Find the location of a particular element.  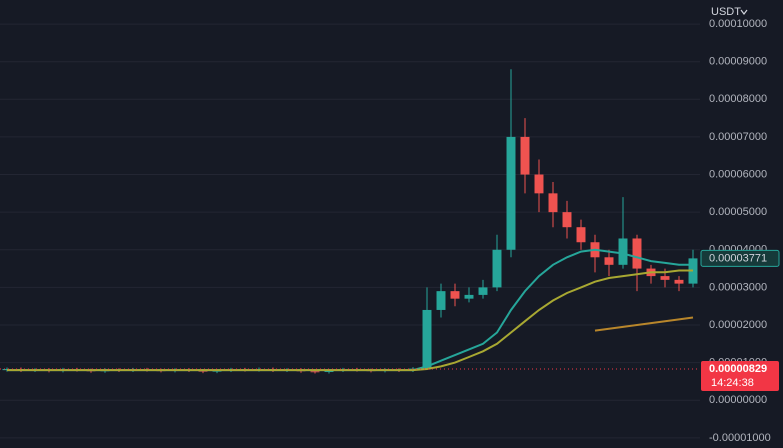

y-tick-label: 0.00010000 is located at coordinates (738, 24).